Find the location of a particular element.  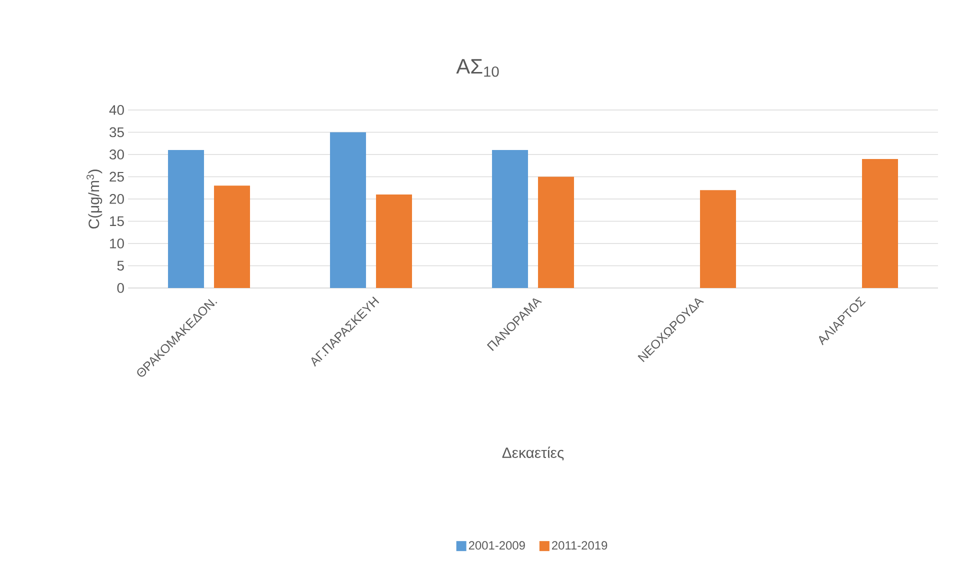

y-axis-title: C(μg/m$^{3}$) is located at coordinates (94, 199).